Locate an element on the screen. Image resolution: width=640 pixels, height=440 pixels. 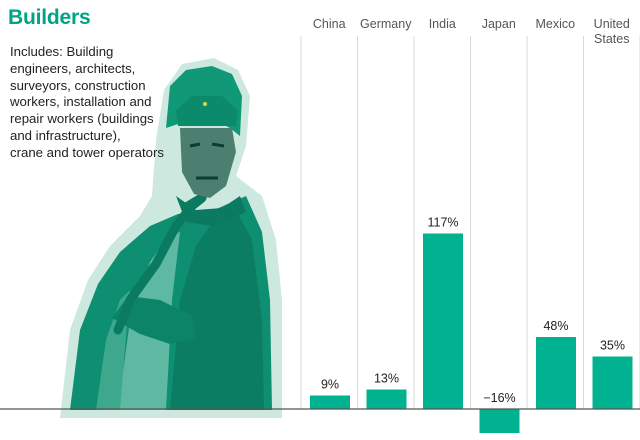
category-label-line: China is located at coordinates (329, 24).